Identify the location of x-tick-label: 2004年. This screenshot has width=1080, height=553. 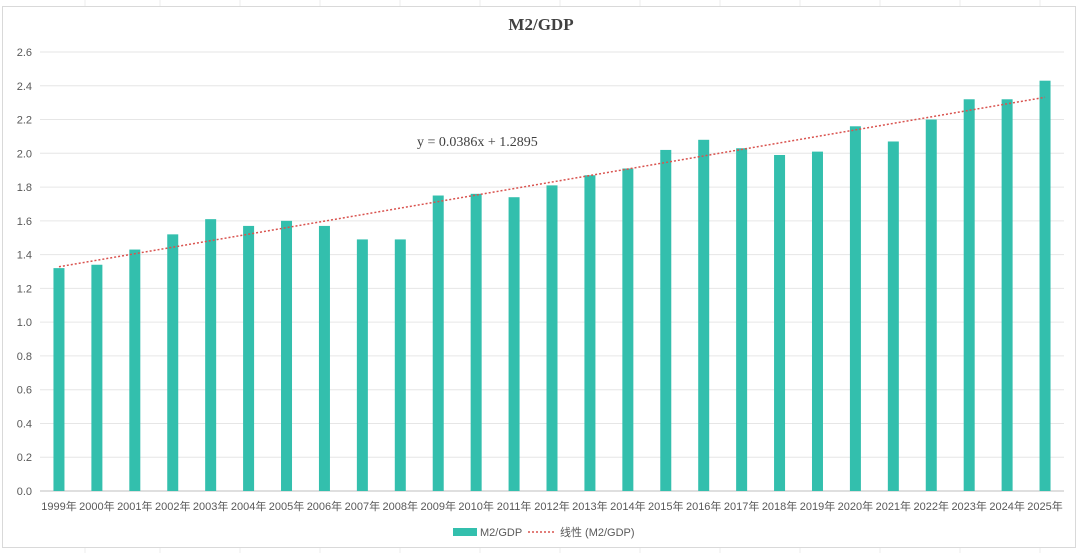
(248, 506).